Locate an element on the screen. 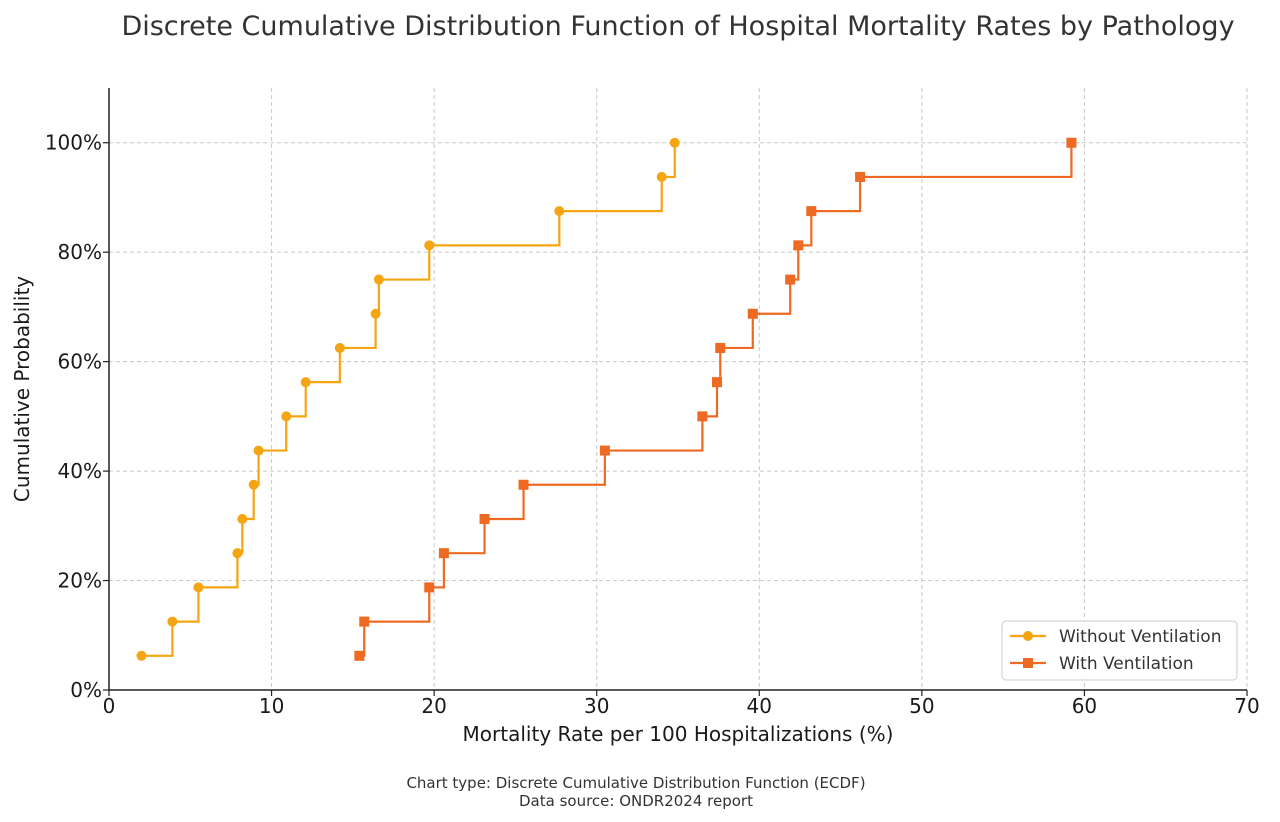 The width and height of the screenshot is (1280, 822). y-tick-label: 100% is located at coordinates (73, 143).